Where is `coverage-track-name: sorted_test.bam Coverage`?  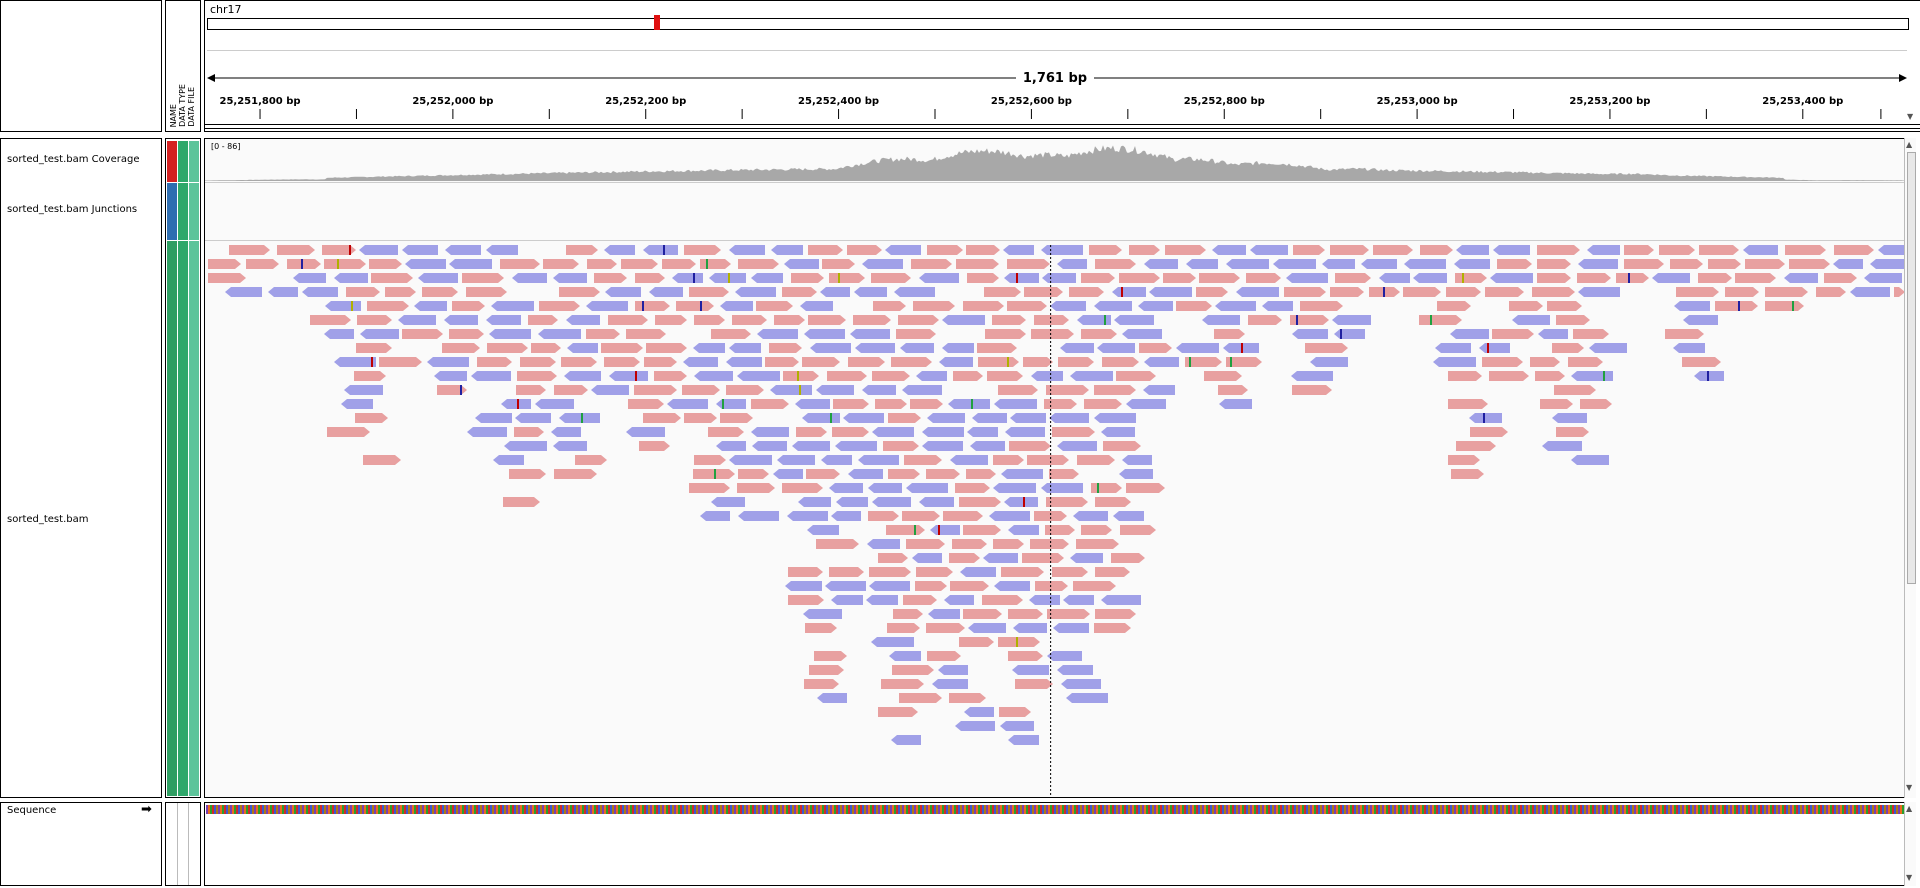 coverage-track-name: sorted_test.bam Coverage is located at coordinates (73, 159).